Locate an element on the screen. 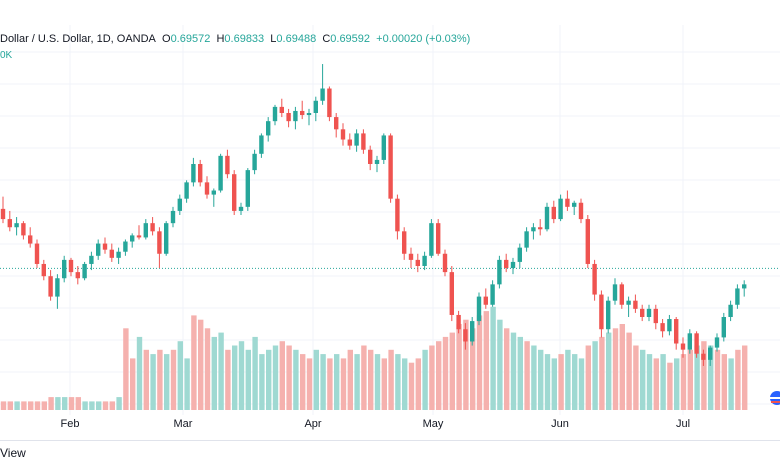 The height and width of the screenshot is (470, 780). low-label: L is located at coordinates (273, 39).